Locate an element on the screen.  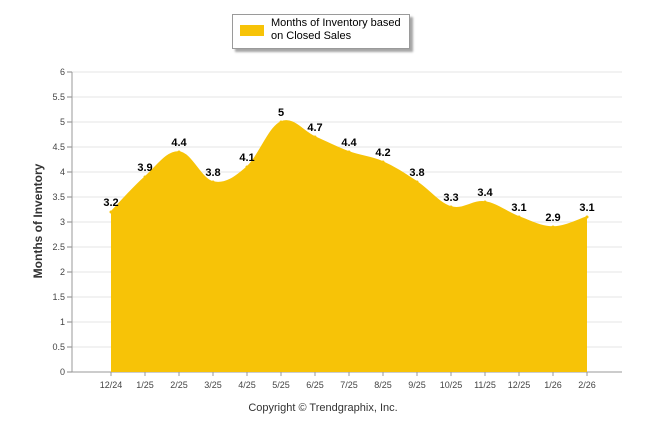
data-label: 4.1 is located at coordinates (246, 158).